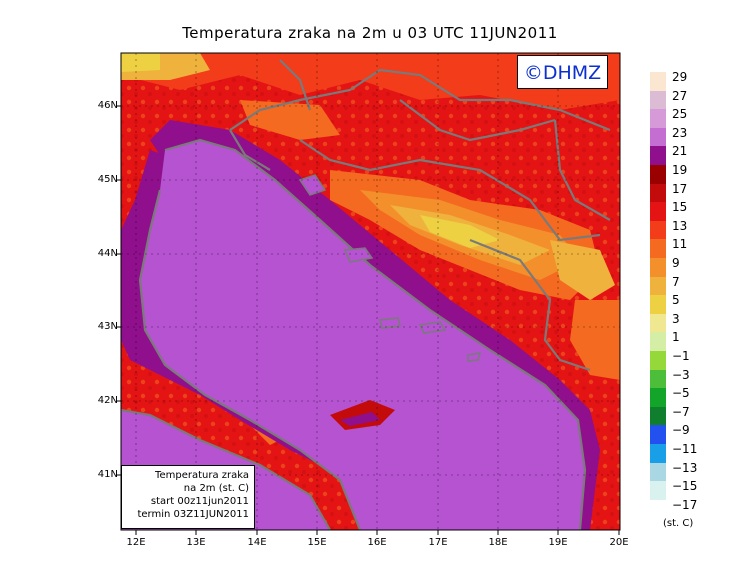 This screenshot has height=582, width=740. I want to click on legend-level-label: −7, so click(681, 411).